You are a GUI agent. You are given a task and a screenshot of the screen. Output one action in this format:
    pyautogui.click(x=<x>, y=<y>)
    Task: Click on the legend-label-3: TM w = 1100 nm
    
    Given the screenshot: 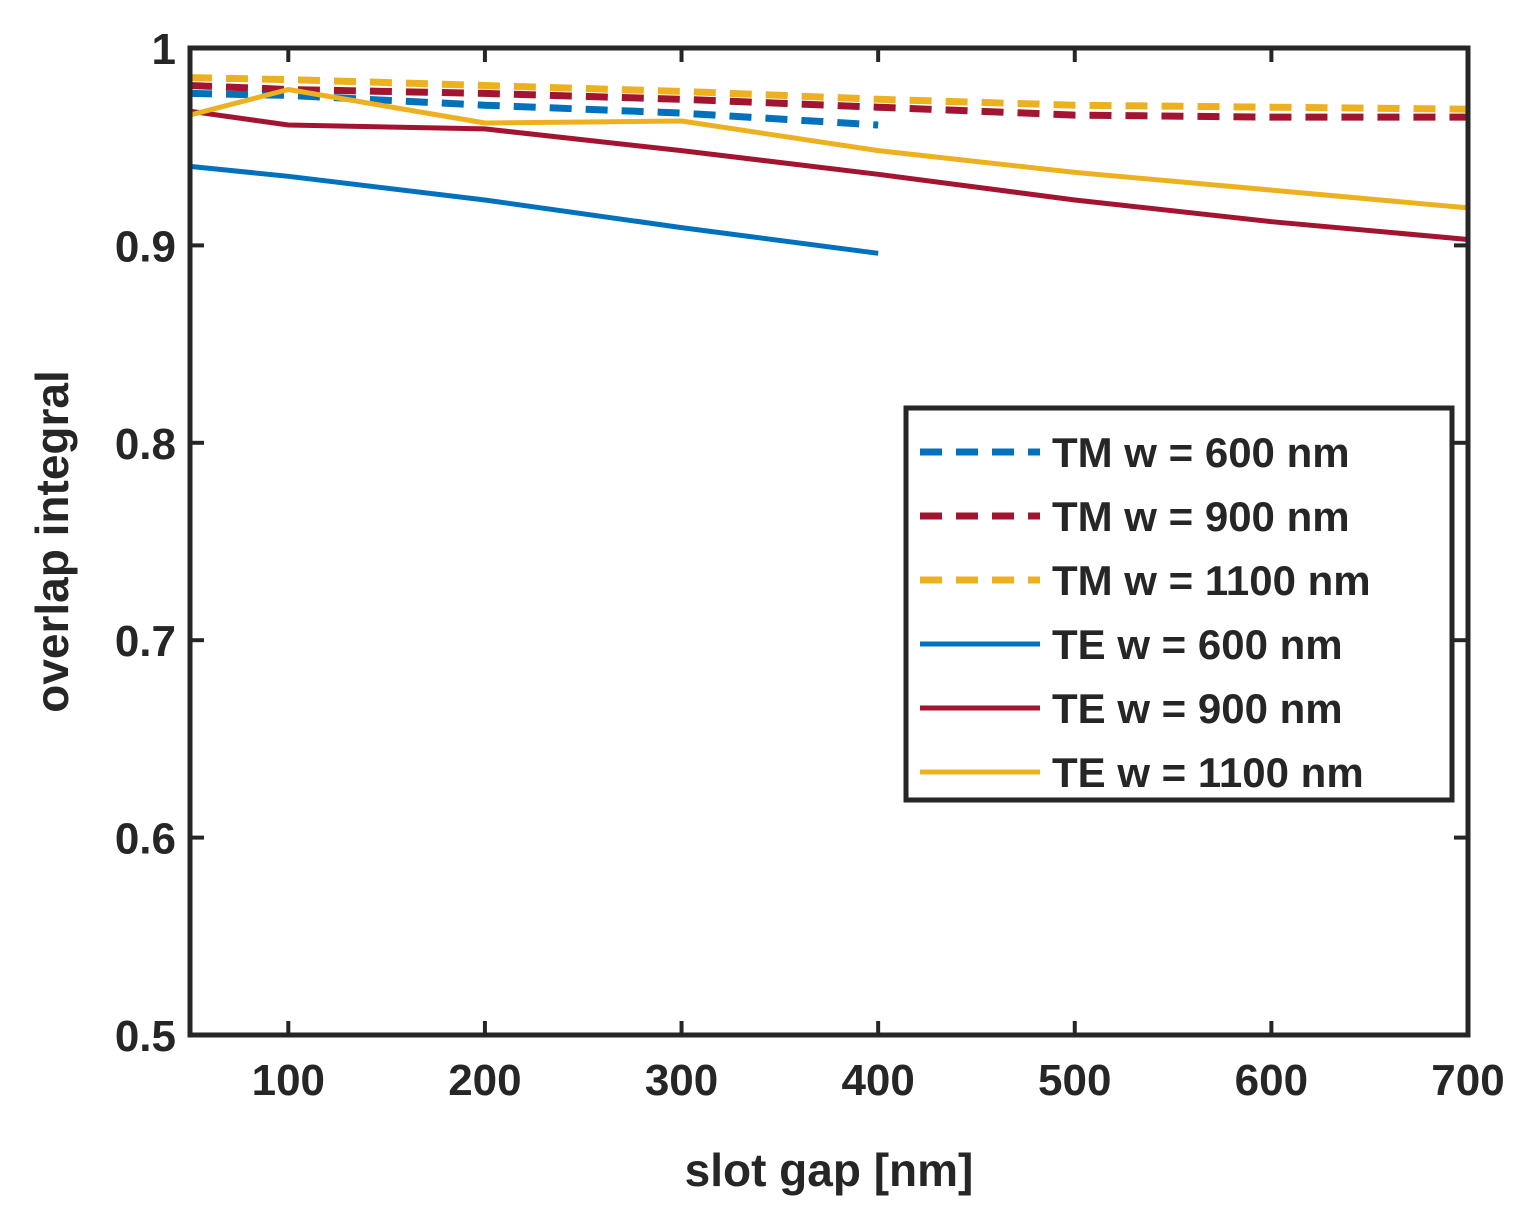 What is the action you would take?
    pyautogui.click(x=1211, y=580)
    